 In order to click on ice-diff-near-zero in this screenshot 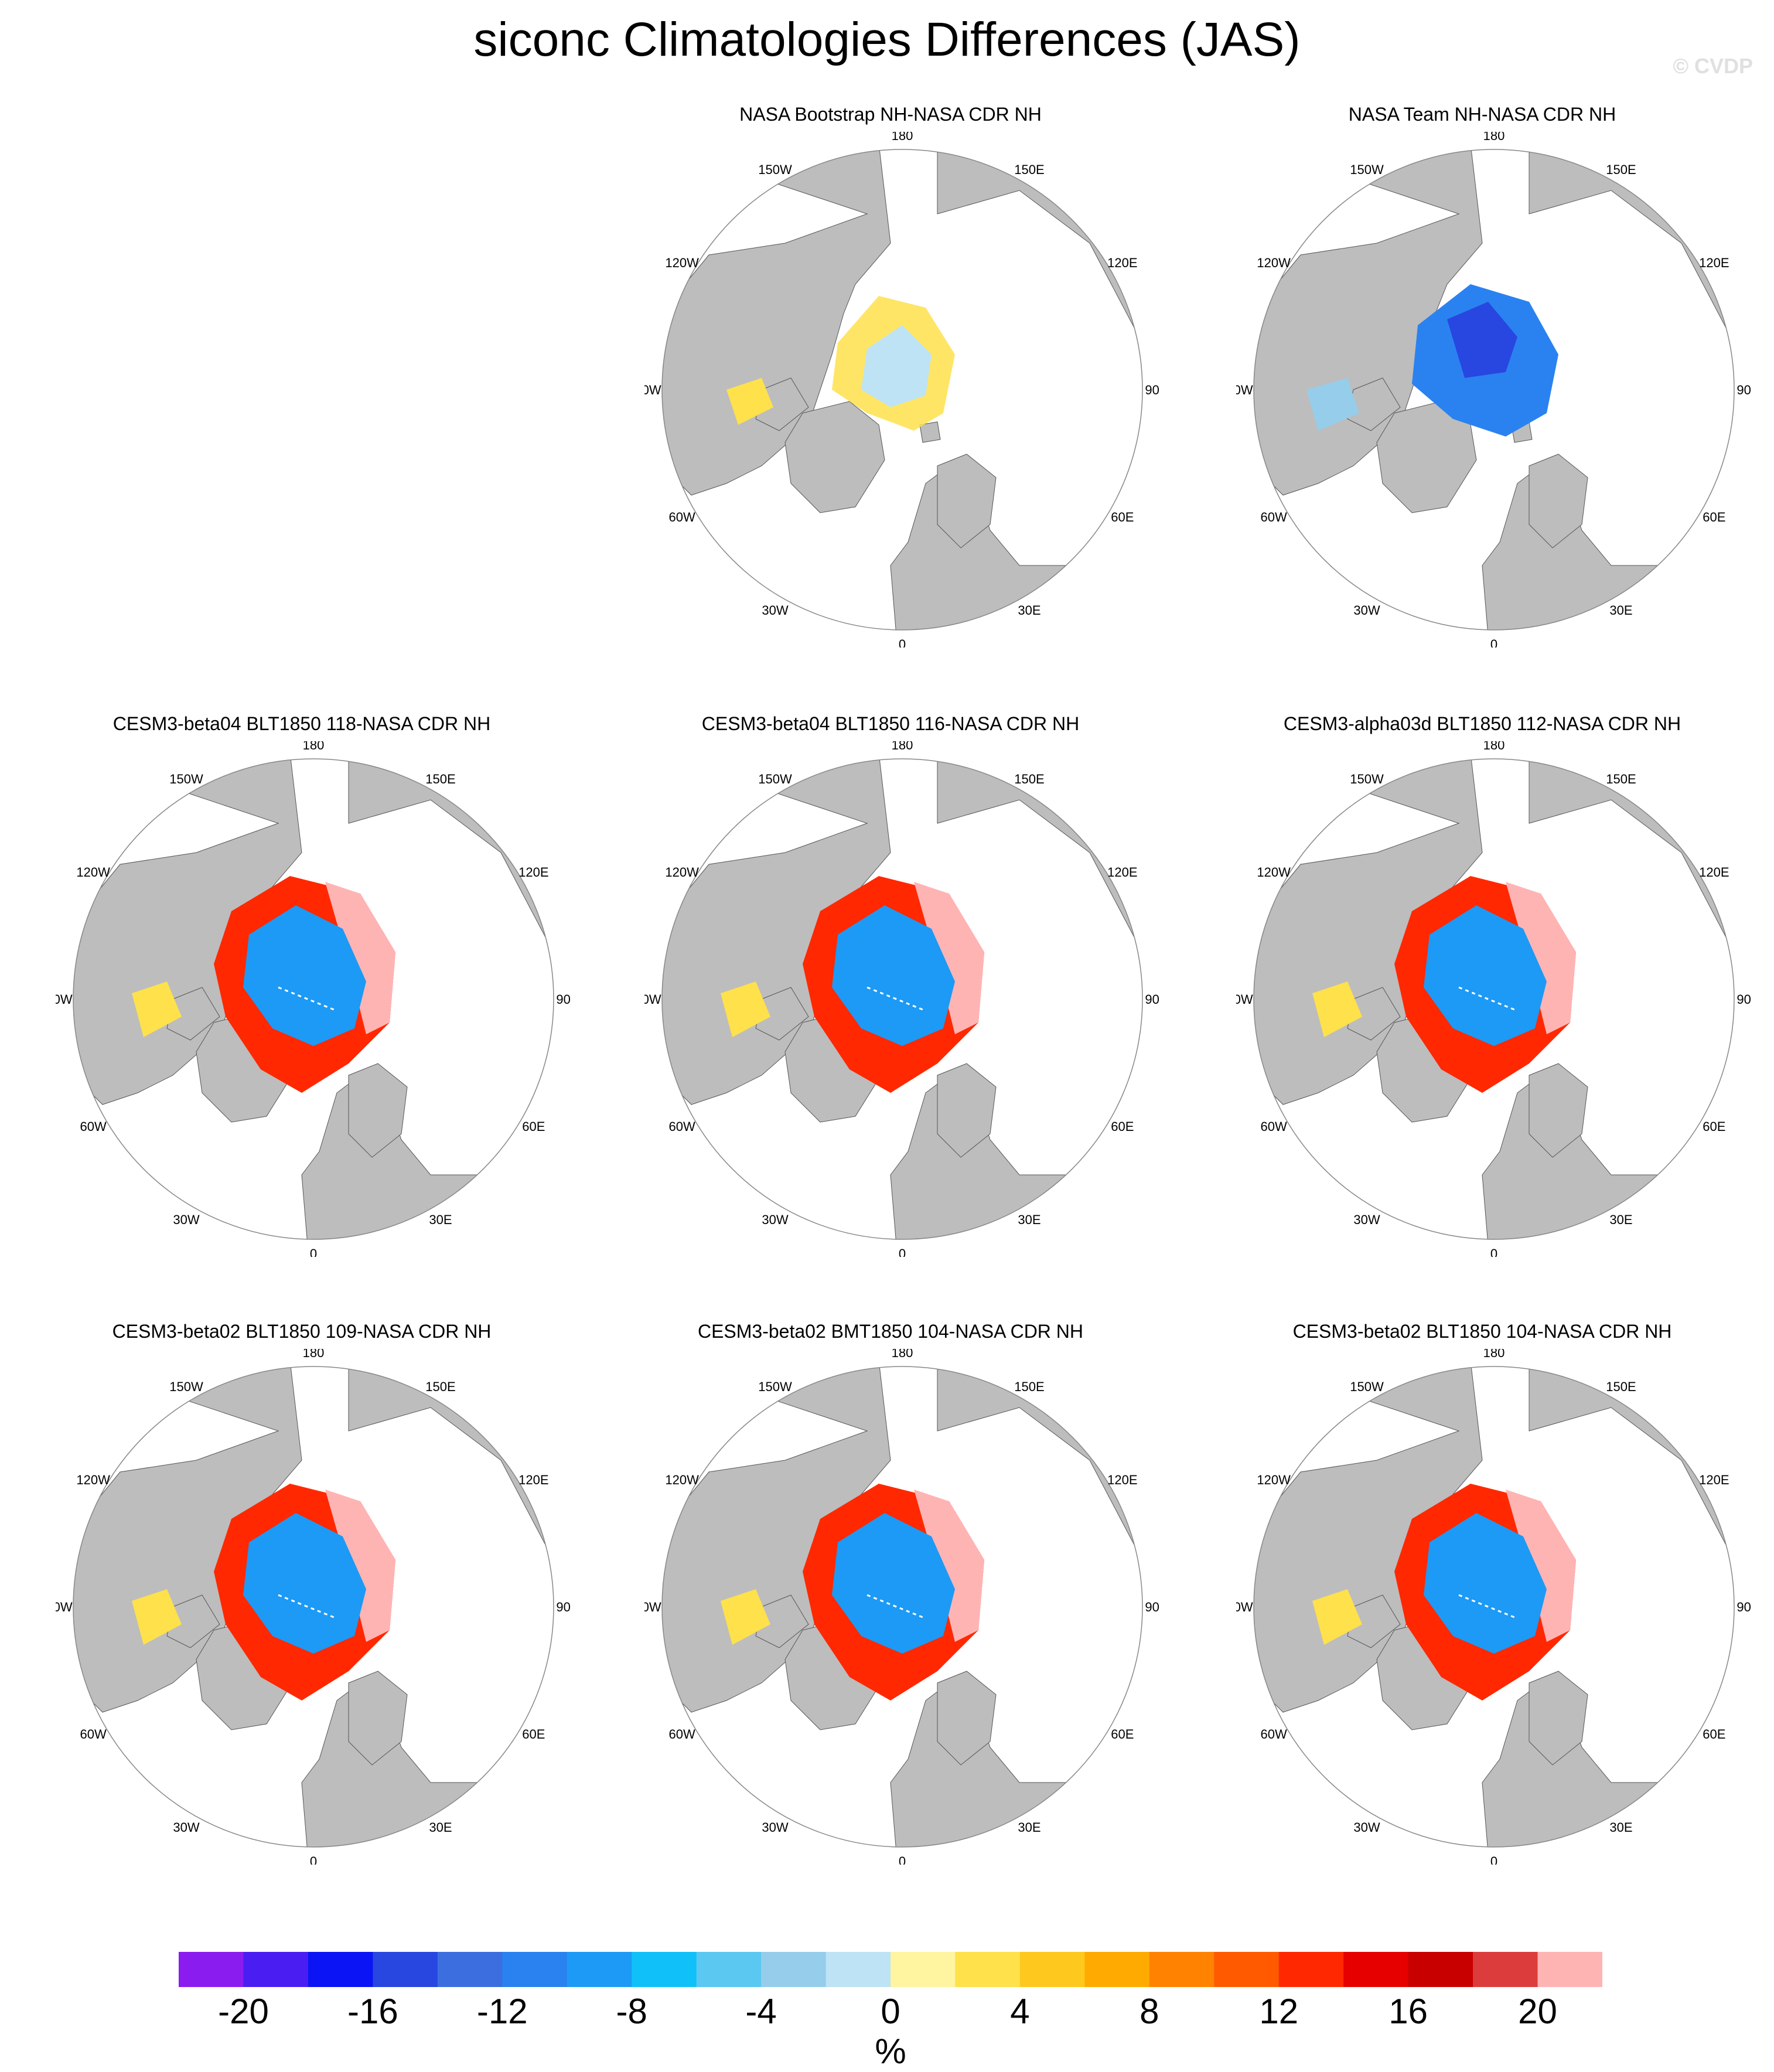, I will do `click(896, 366)`.